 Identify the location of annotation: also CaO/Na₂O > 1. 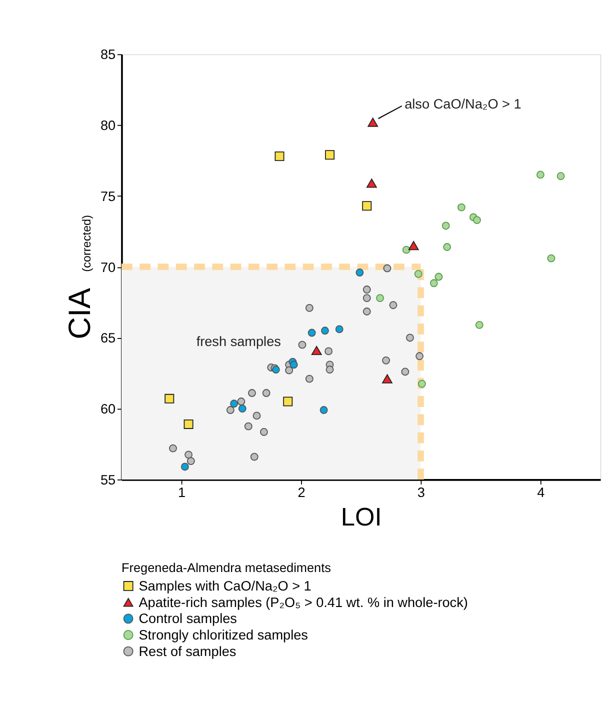
(463, 104).